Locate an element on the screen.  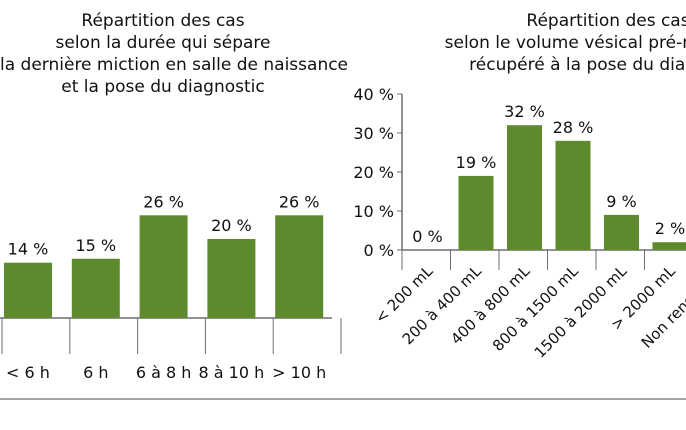
right-bar-value-label: 19 % is located at coordinates (476, 162).